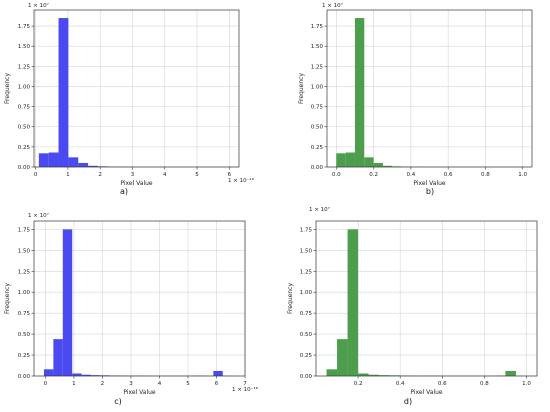  I want to click on chart-d-x-axis-label: Pixel Value, so click(426, 392).